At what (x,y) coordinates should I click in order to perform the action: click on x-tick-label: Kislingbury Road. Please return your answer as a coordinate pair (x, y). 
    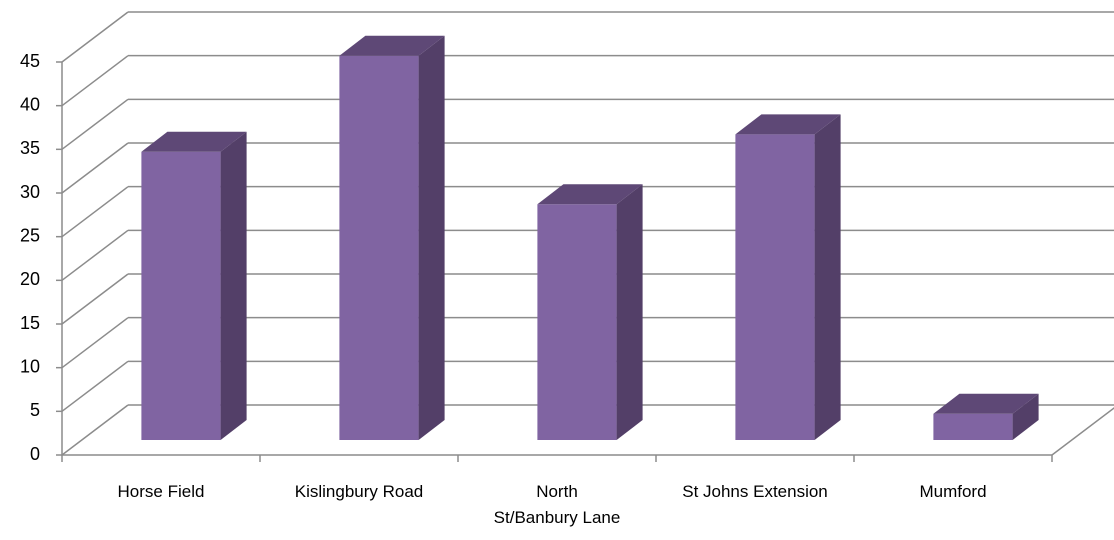
    Looking at the image, I should click on (359, 491).